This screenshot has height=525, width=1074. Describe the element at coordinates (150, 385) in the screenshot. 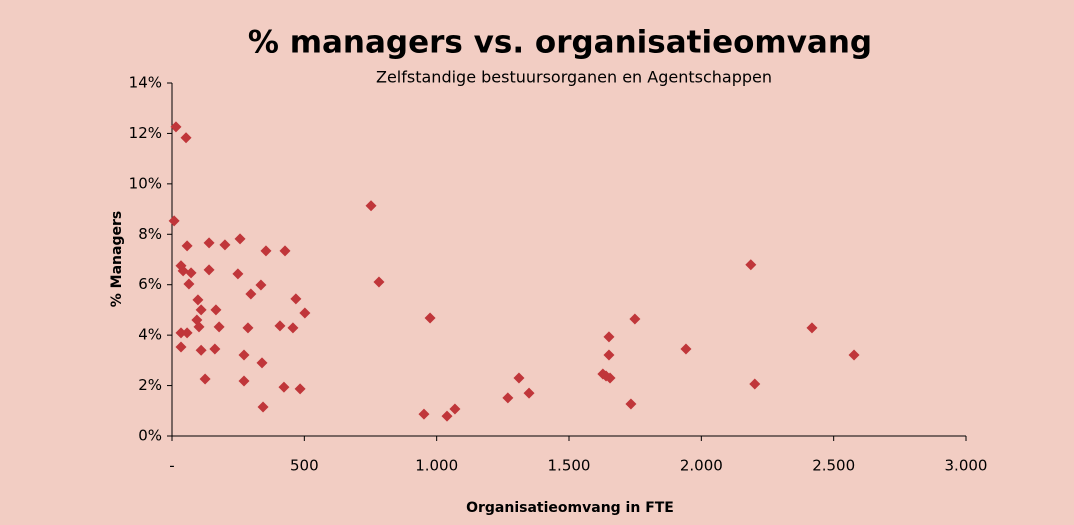

I see `y-tick-label: 2%` at that location.